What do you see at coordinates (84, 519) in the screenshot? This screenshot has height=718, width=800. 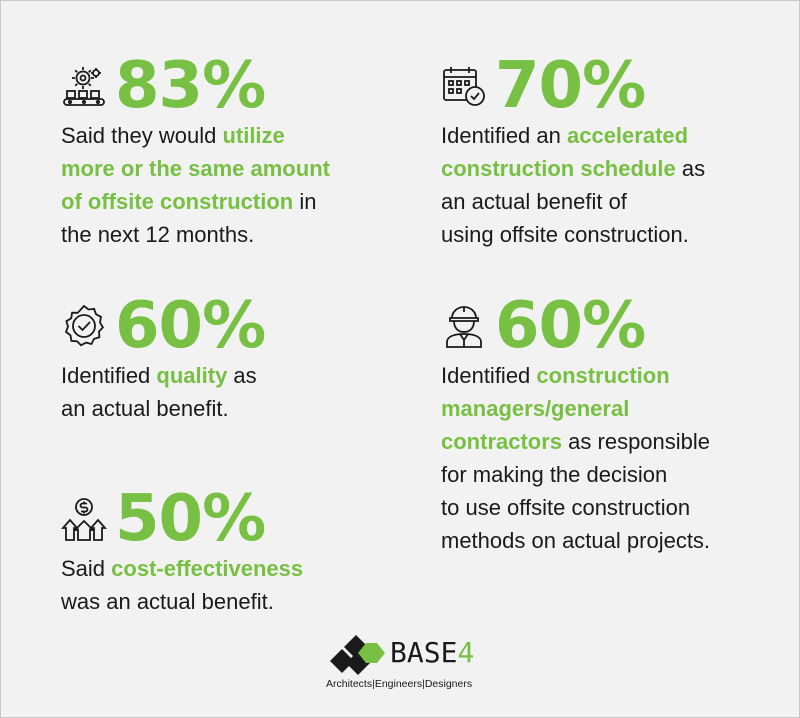 I see `cost-arrows-icon` at bounding box center [84, 519].